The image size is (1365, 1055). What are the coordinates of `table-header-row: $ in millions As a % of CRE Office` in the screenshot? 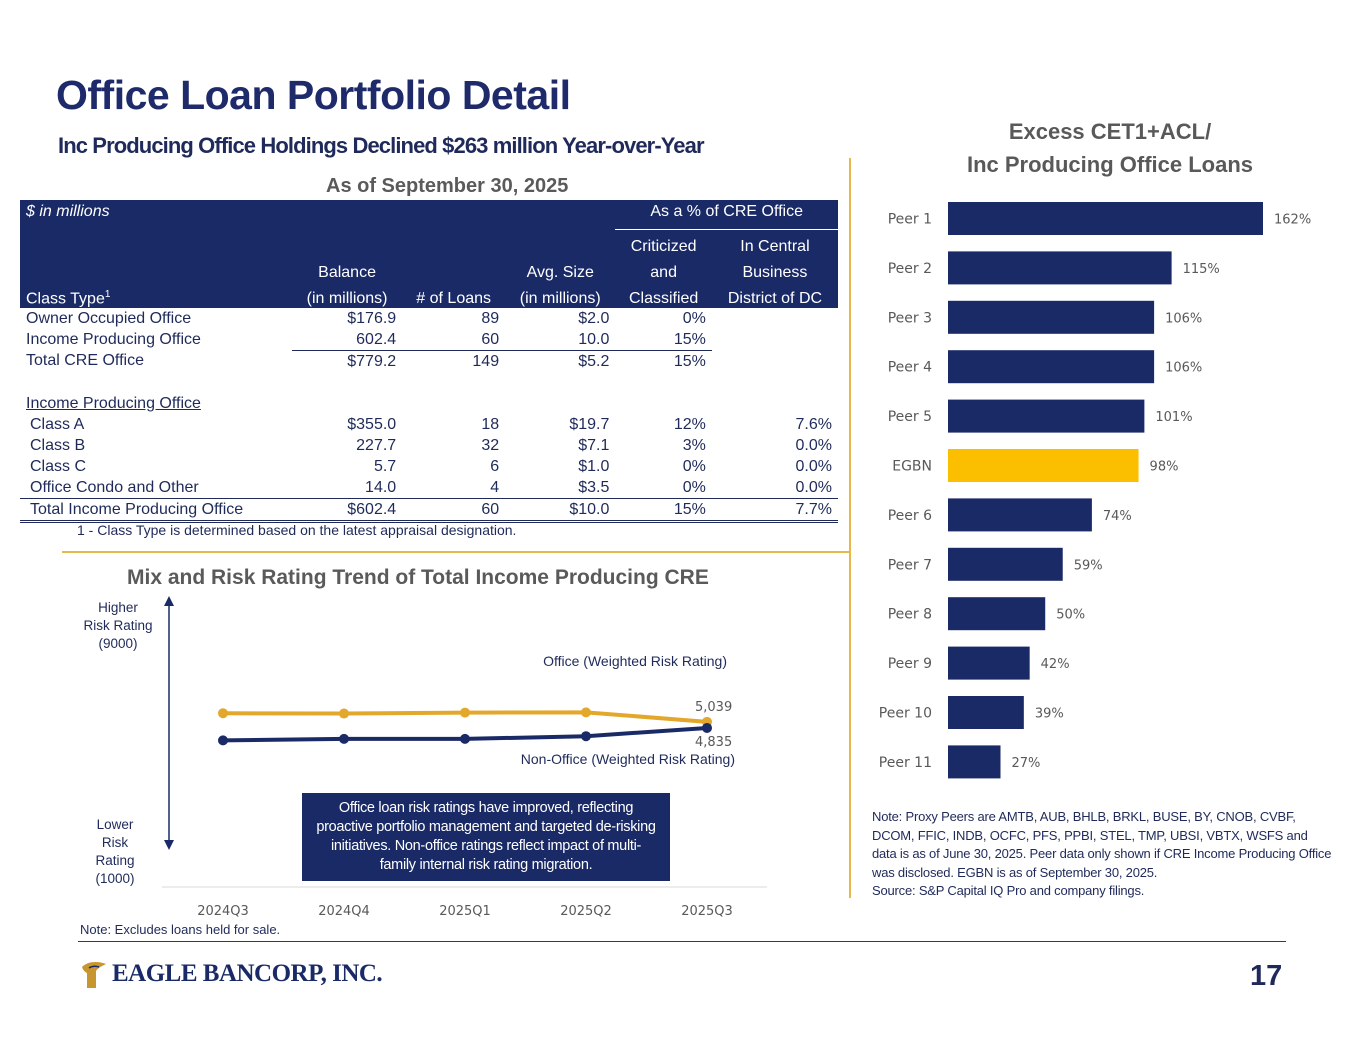 It's located at (429, 215).